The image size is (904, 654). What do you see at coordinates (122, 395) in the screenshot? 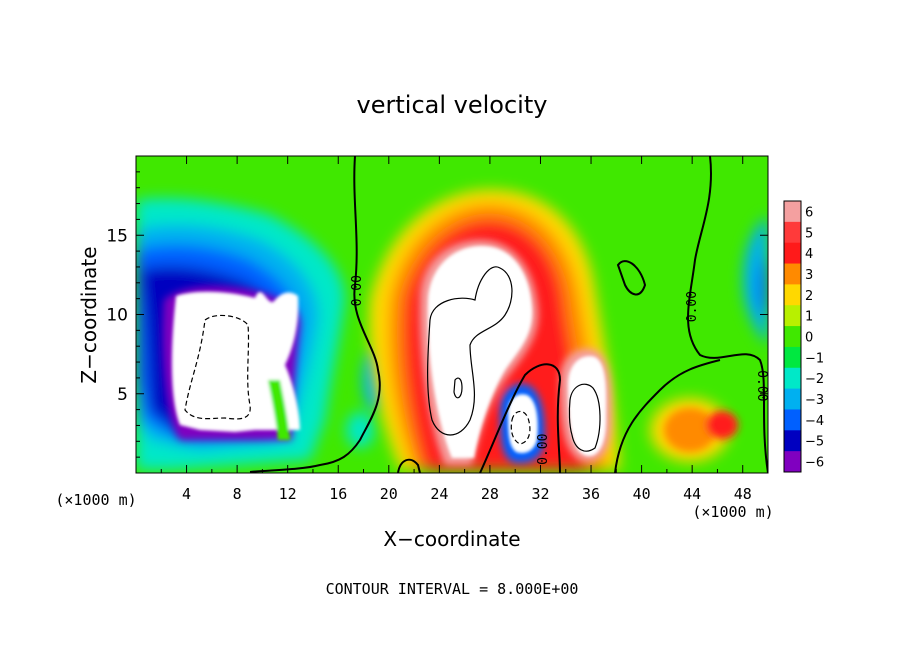
I see `y-tick-label: 5` at bounding box center [122, 395].